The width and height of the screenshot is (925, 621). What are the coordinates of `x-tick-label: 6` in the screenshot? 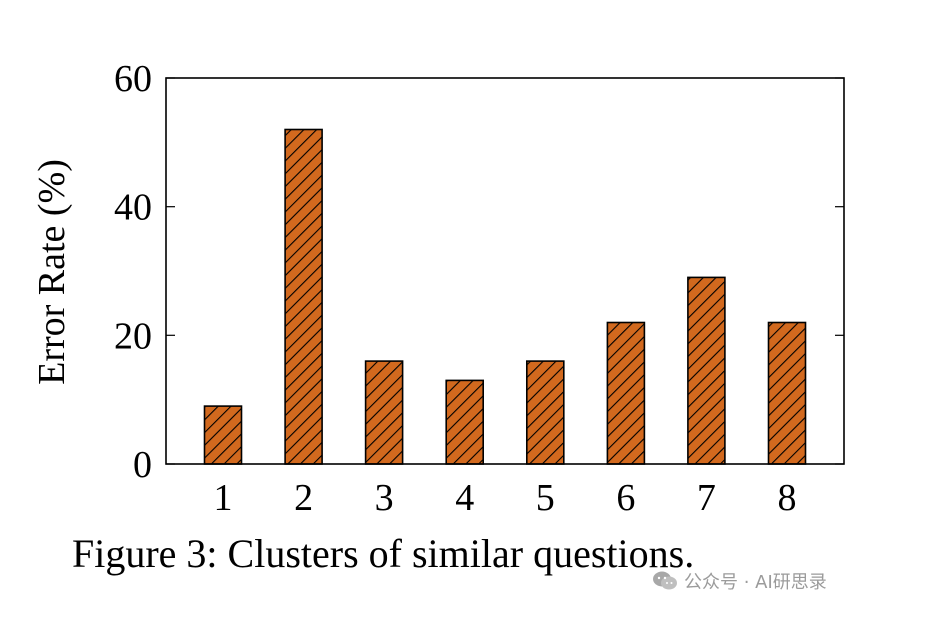 It's located at (625, 498).